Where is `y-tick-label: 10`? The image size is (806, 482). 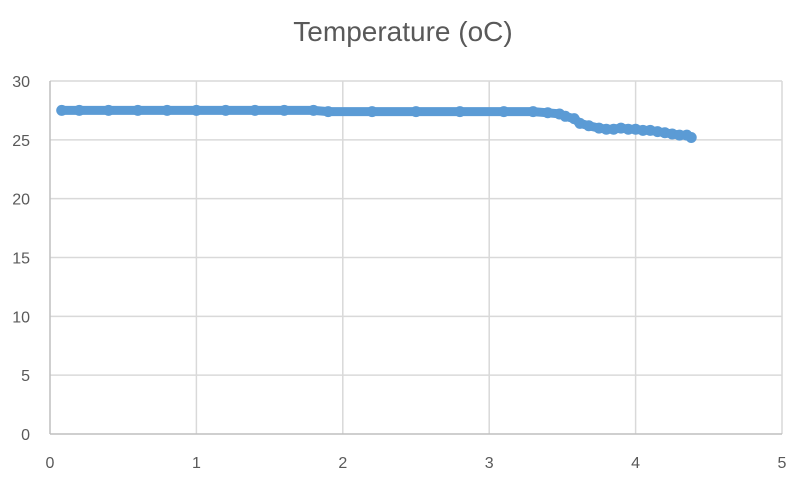
y-tick-label: 10 is located at coordinates (21, 317).